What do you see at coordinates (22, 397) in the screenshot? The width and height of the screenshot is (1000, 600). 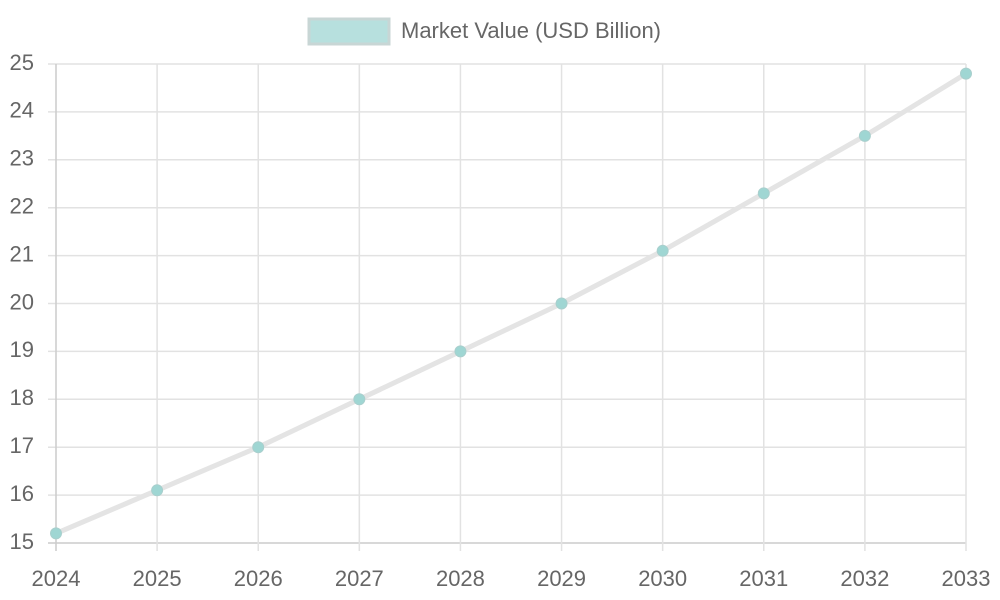 I see `y-tick-label: 18` at bounding box center [22, 397].